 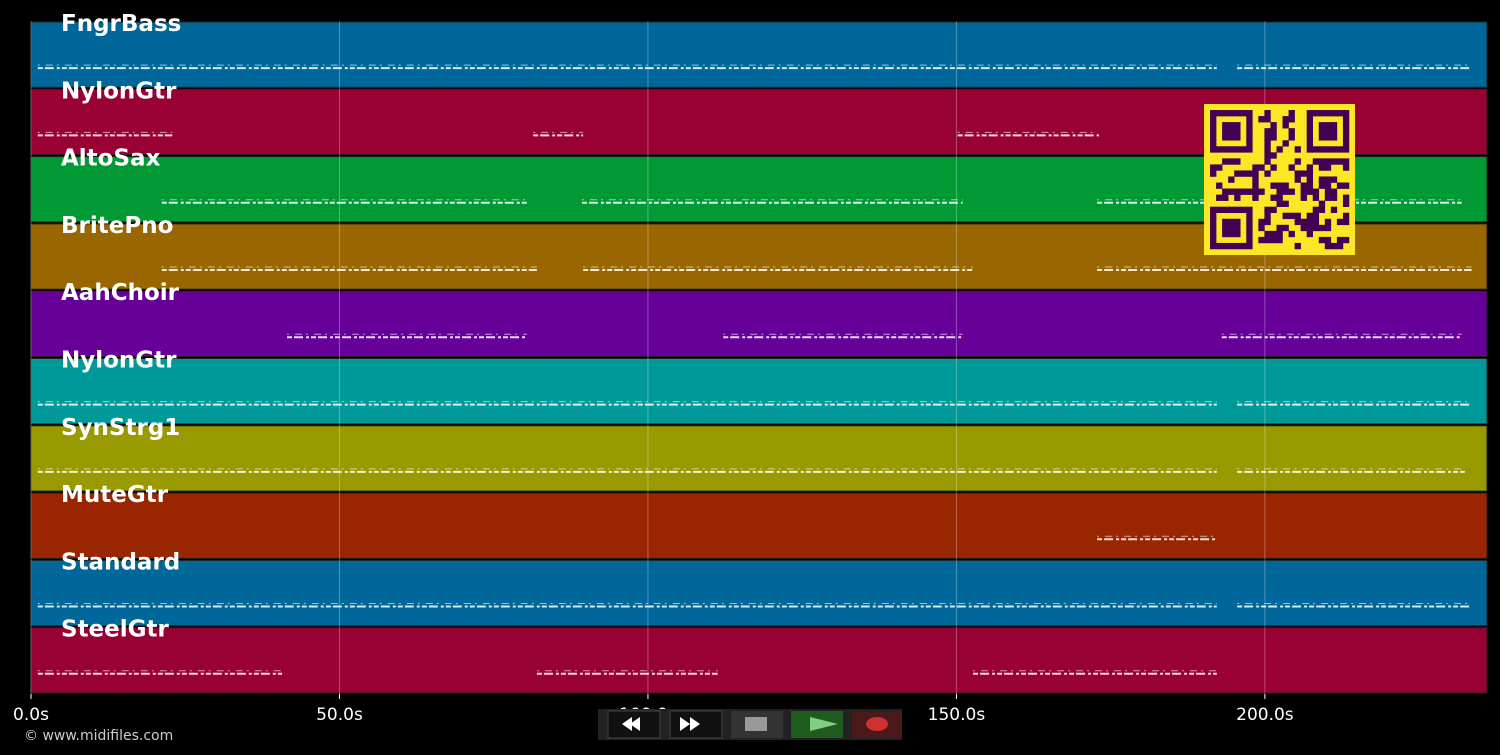 I want to click on play-button, so click(x=817, y=724).